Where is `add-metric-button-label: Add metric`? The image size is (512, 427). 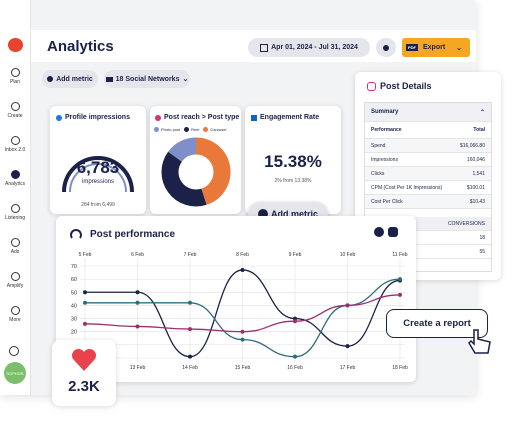
add-metric-button-label: Add metric is located at coordinates (294, 214).